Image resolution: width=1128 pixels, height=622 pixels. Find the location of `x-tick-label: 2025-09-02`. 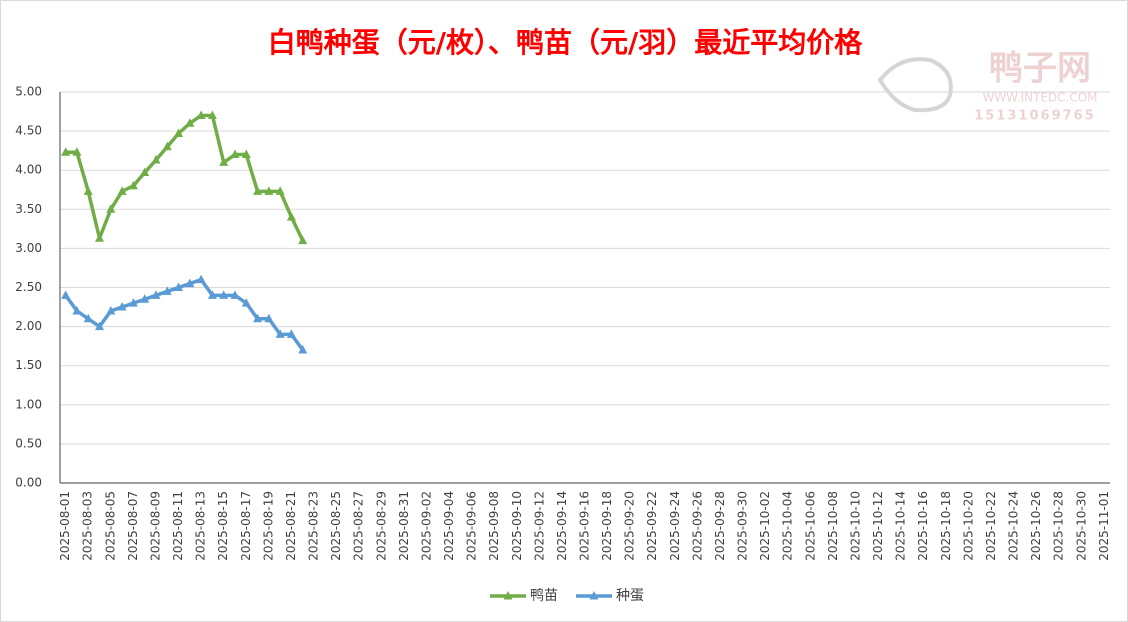

x-tick-label: 2025-09-02 is located at coordinates (426, 526).